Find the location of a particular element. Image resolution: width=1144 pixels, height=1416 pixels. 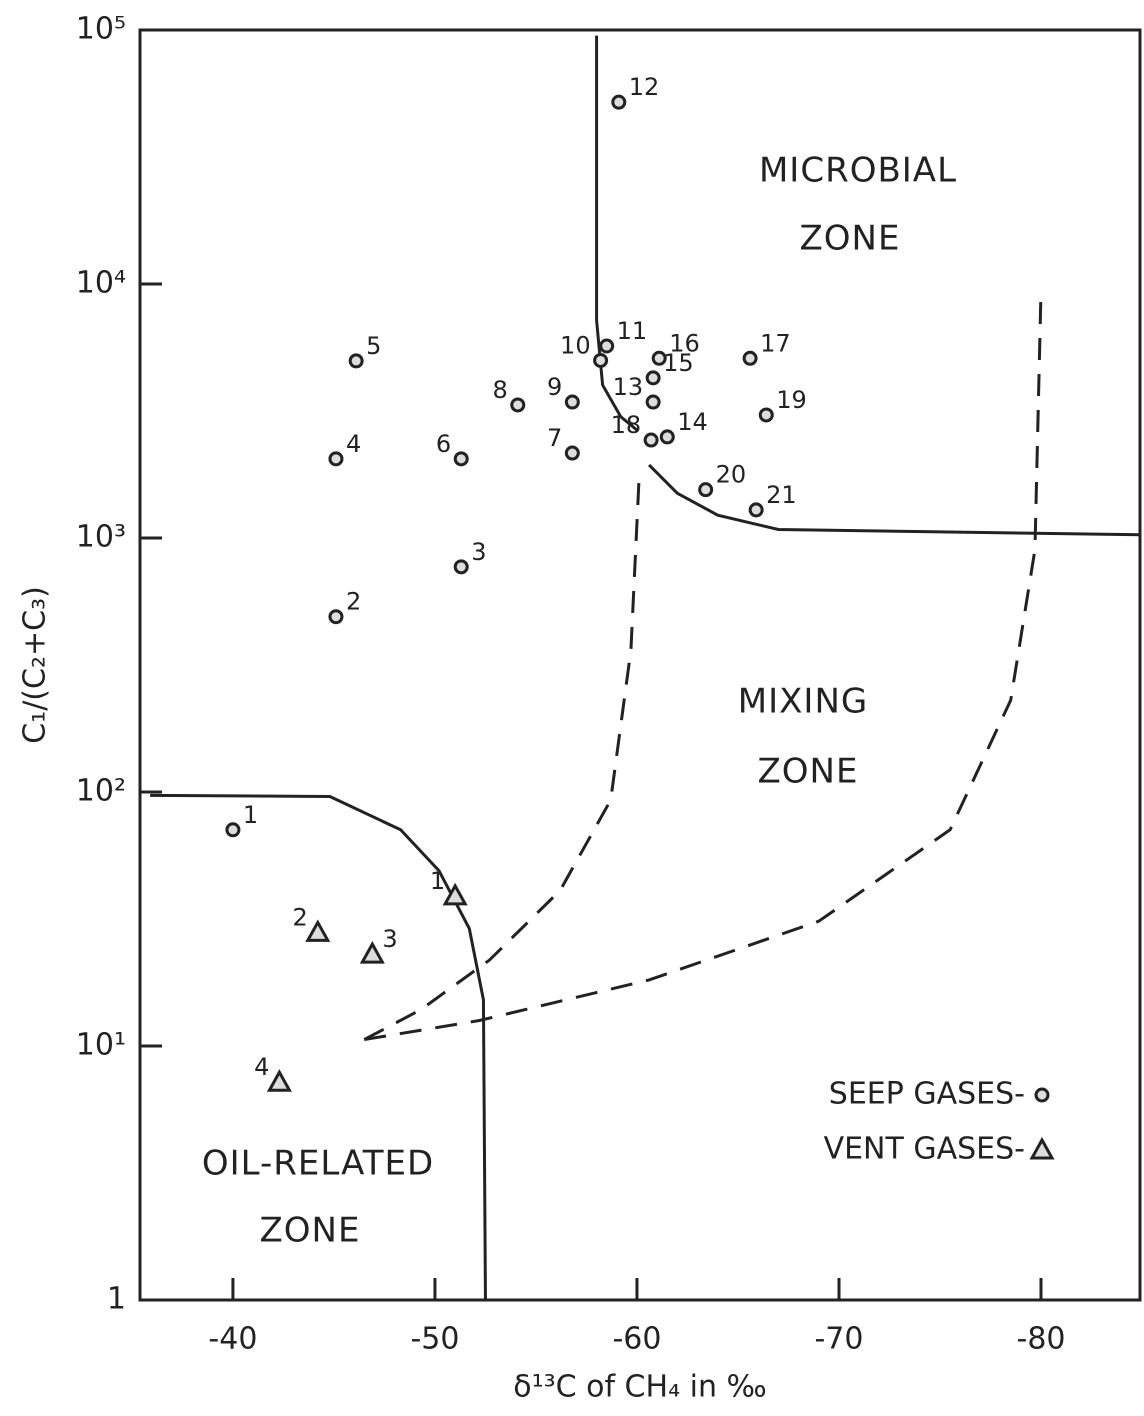

x-tick-label: -40 is located at coordinates (232, 1339).